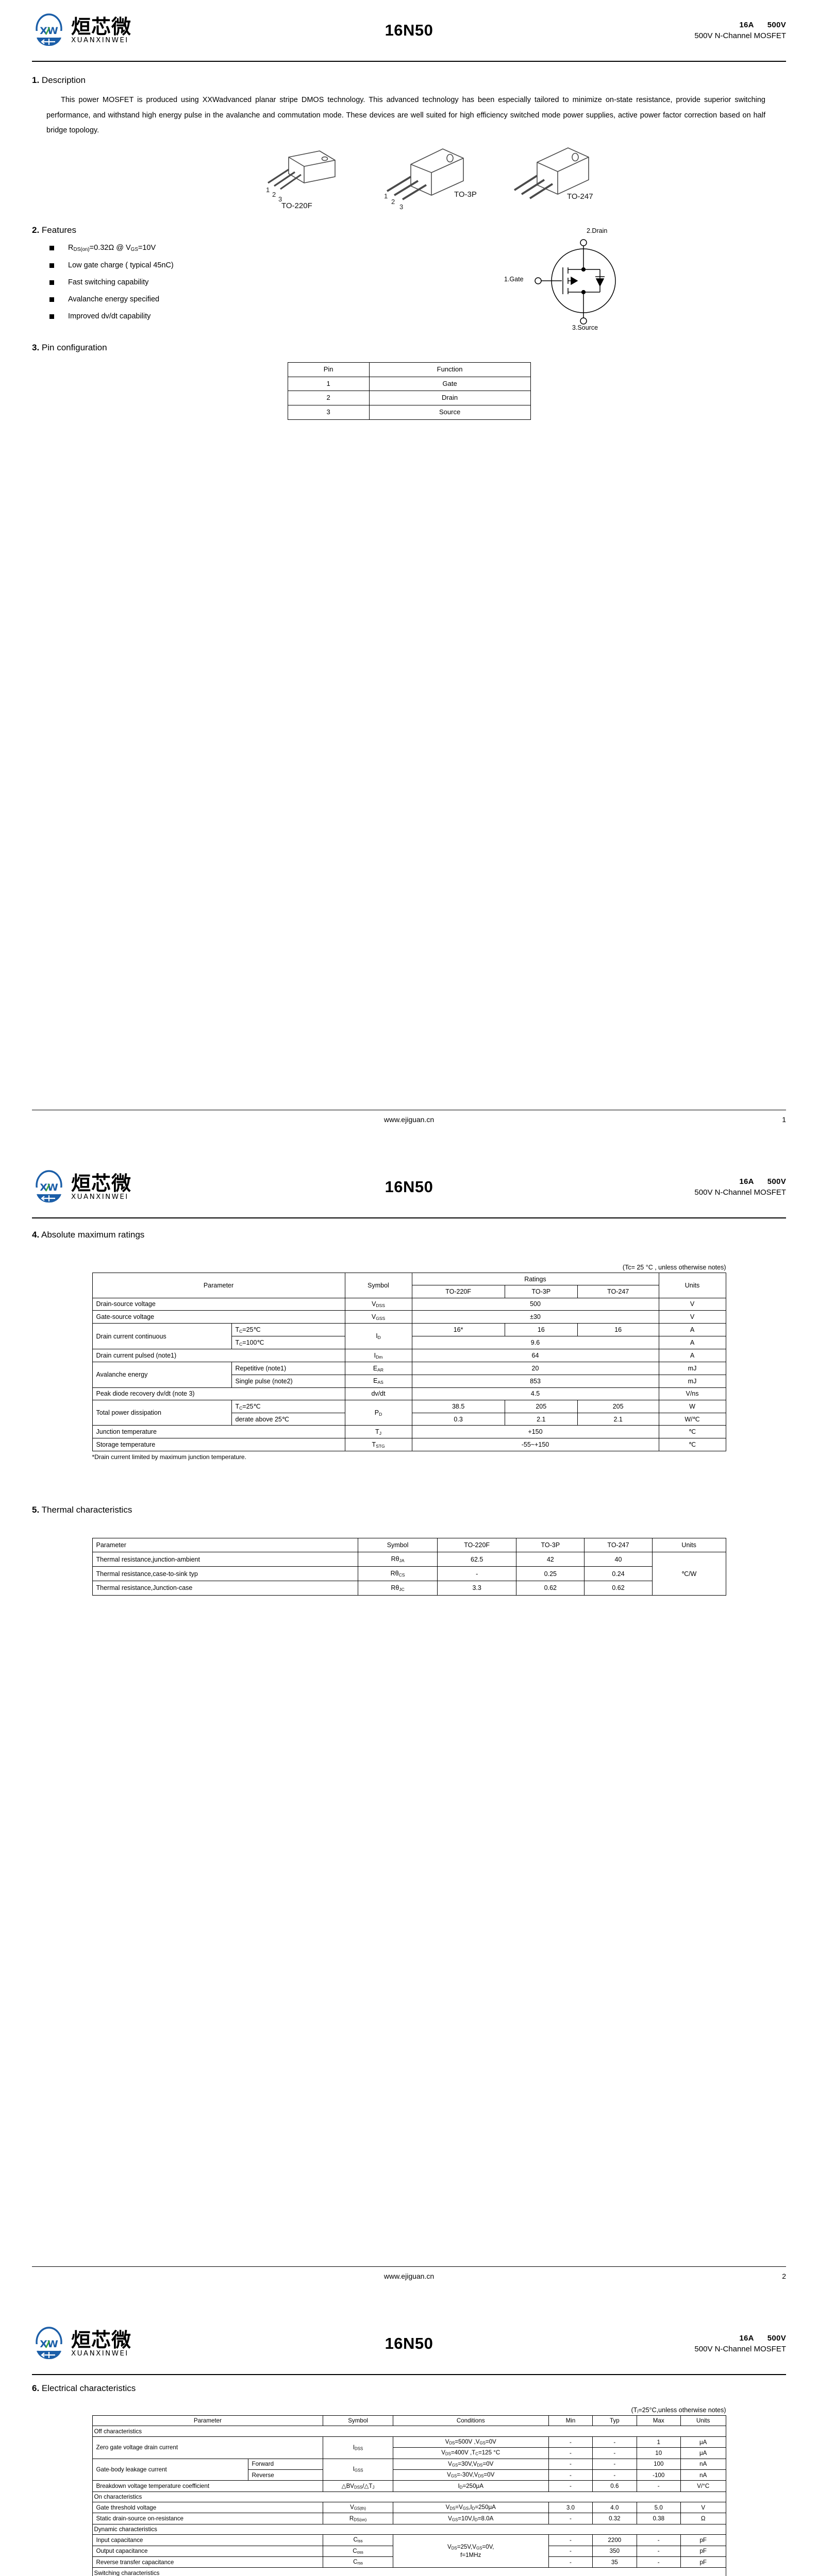  I want to click on table-row: VDS=400V ,TC=125 °C - - 10 μA, so click(409, 2453).